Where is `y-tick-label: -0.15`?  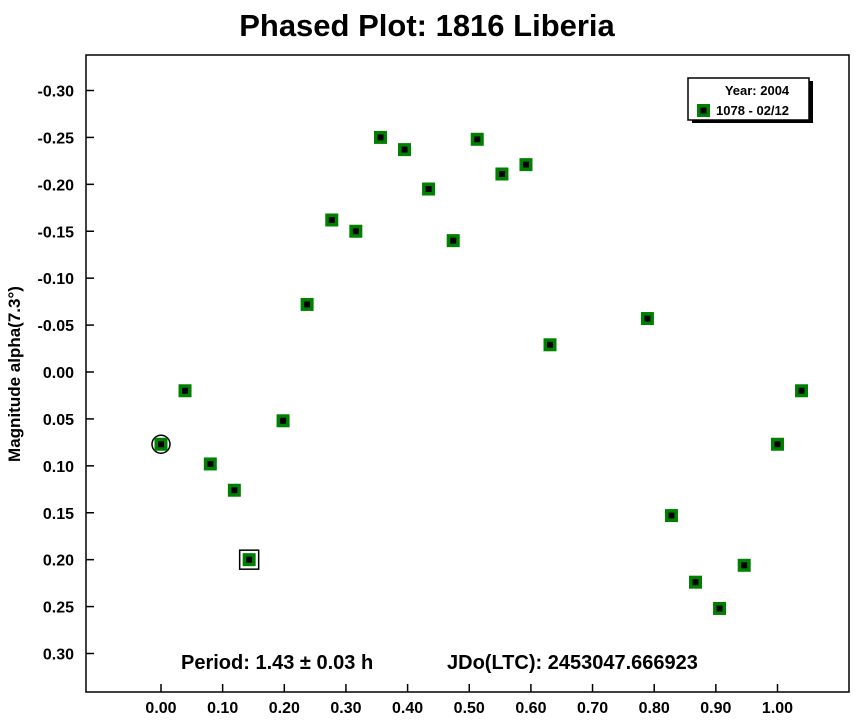 y-tick-label: -0.15 is located at coordinates (56, 232).